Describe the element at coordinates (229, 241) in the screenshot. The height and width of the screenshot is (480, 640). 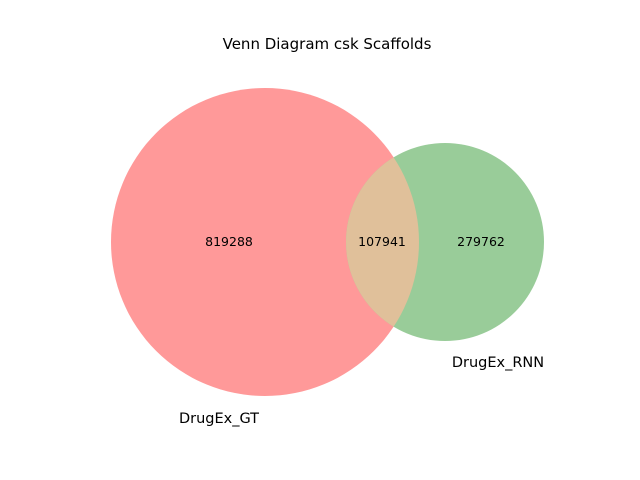
I see `count-drugex-gt-only: 819288` at that location.